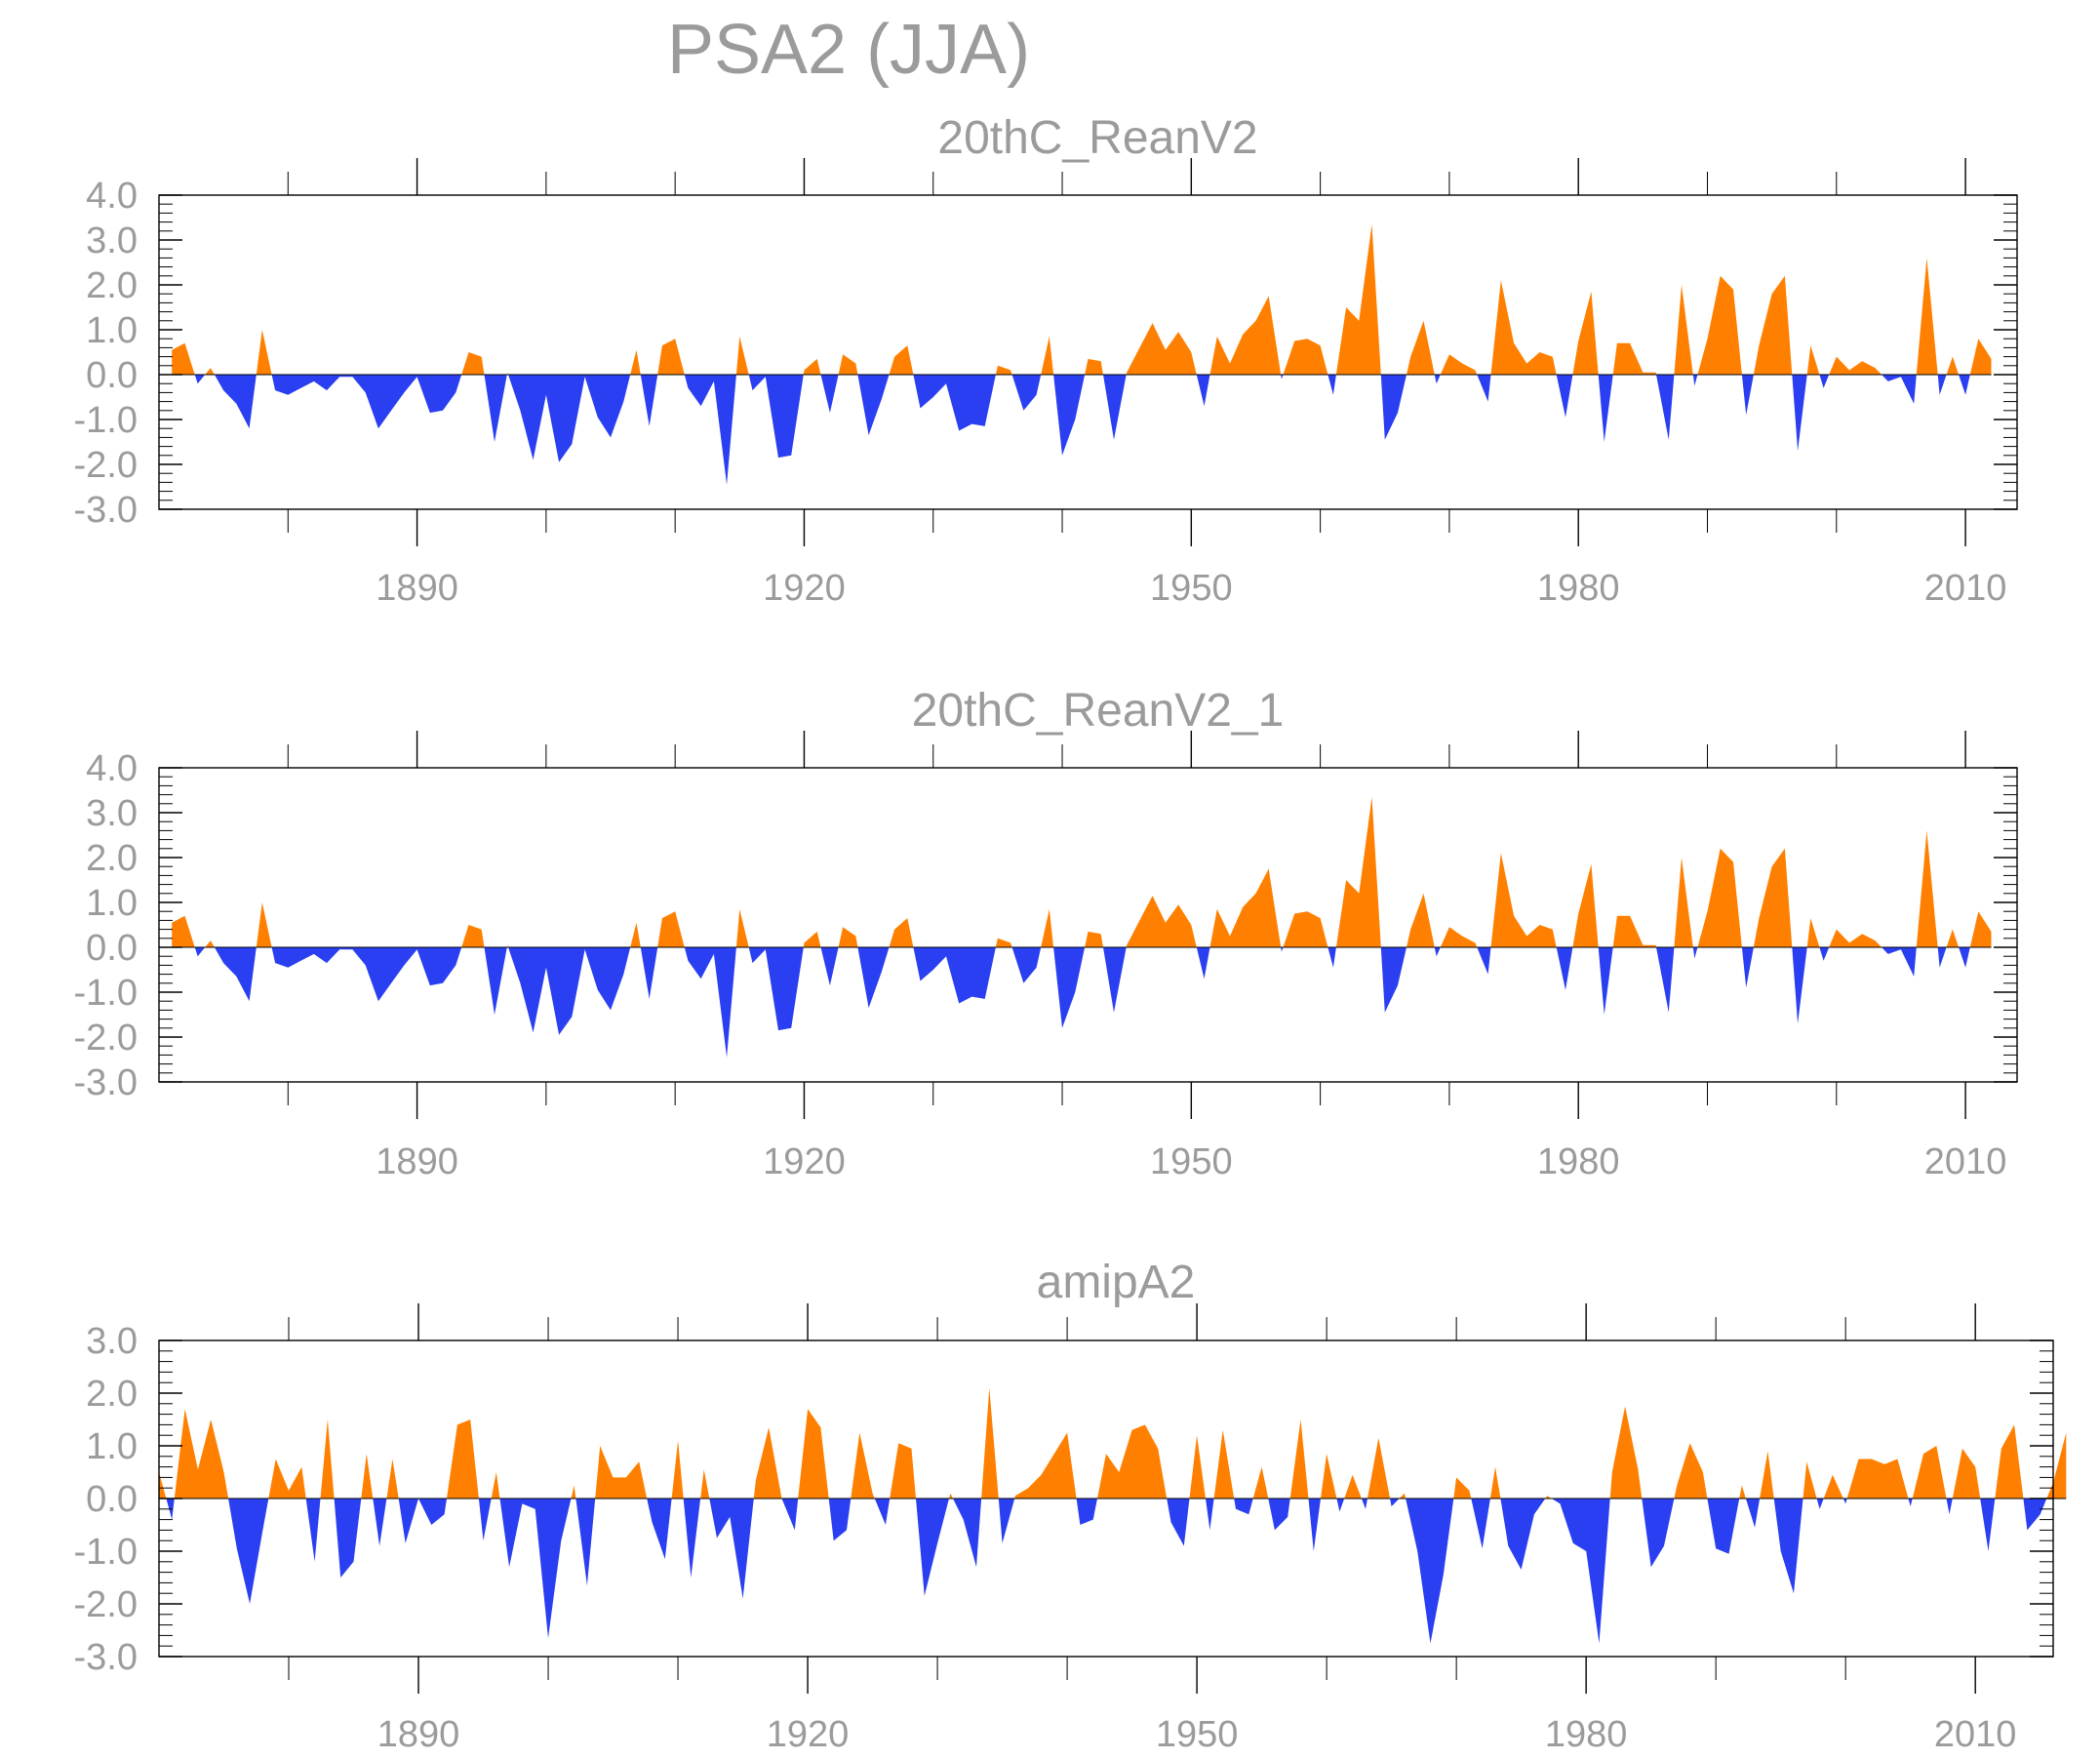 The height and width of the screenshot is (1759, 2100). Describe the element at coordinates (1099, 711) in the screenshot. I see `panel-title: 20thC_ReanV2_1` at that location.